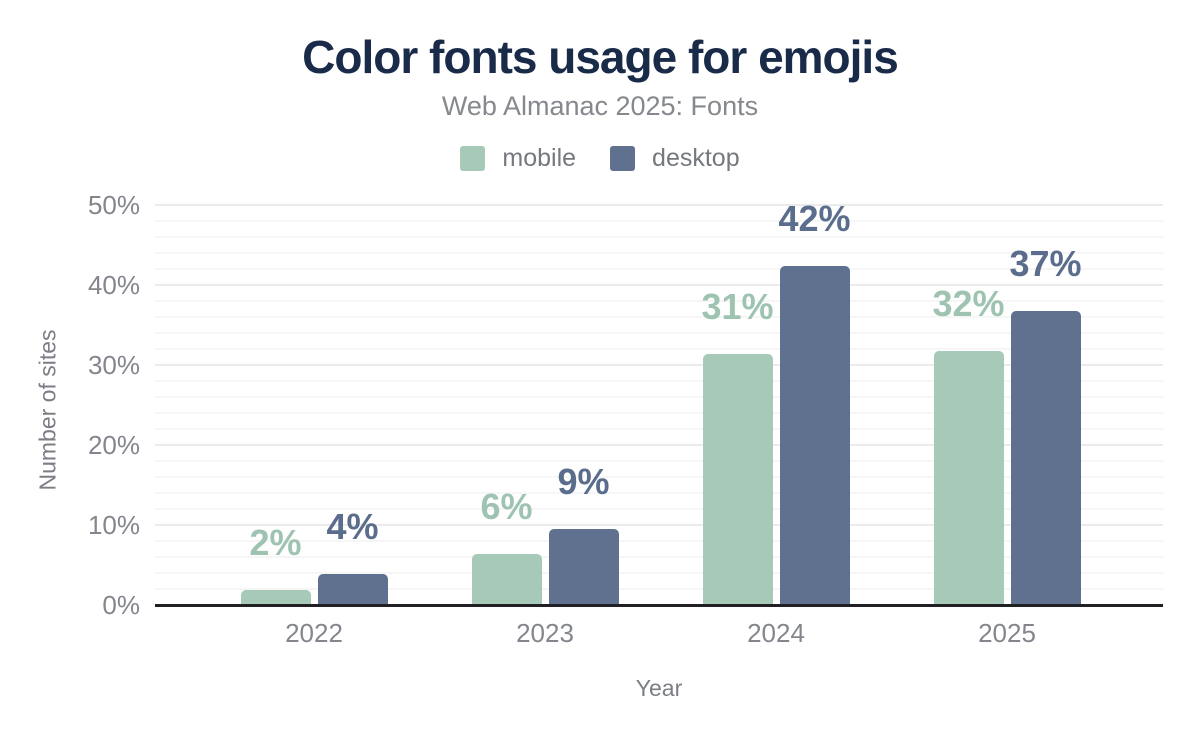 The height and width of the screenshot is (742, 1200). What do you see at coordinates (776, 633) in the screenshot?
I see `x-tick-2024: 2024` at bounding box center [776, 633].